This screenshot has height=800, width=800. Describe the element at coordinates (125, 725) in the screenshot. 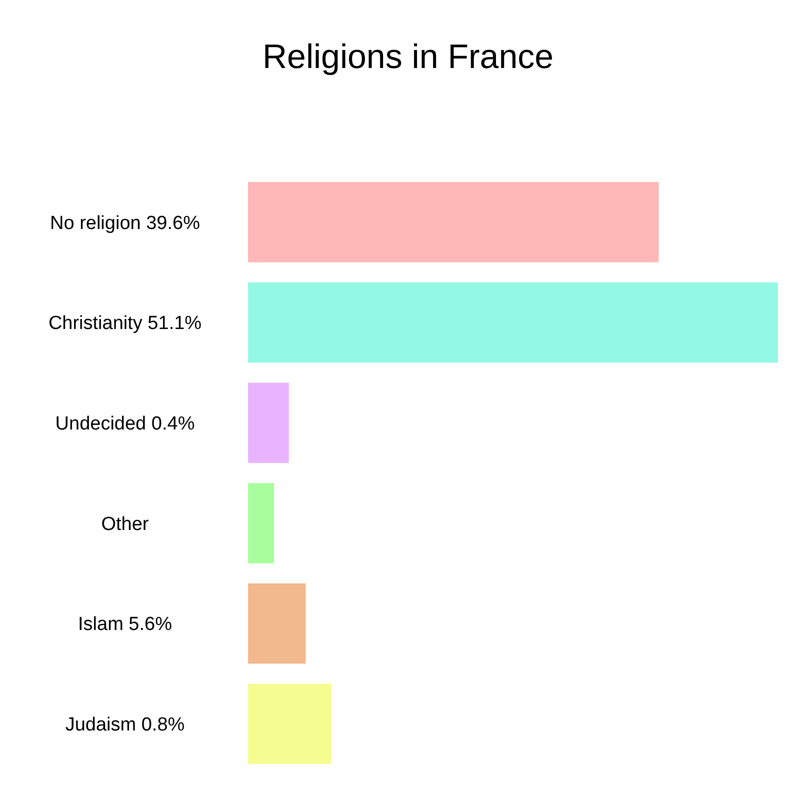

I see `y-tick-label: Judaism 0.8%` at that location.